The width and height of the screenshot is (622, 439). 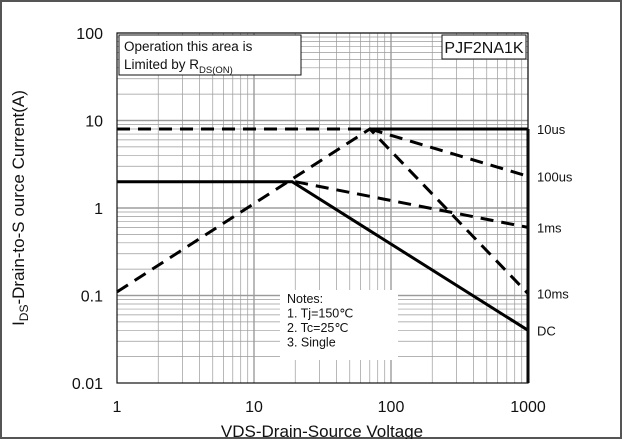 What do you see at coordinates (87, 209) in the screenshot?
I see `y-tick-labels: 100 10 1 0.1 0.01` at bounding box center [87, 209].